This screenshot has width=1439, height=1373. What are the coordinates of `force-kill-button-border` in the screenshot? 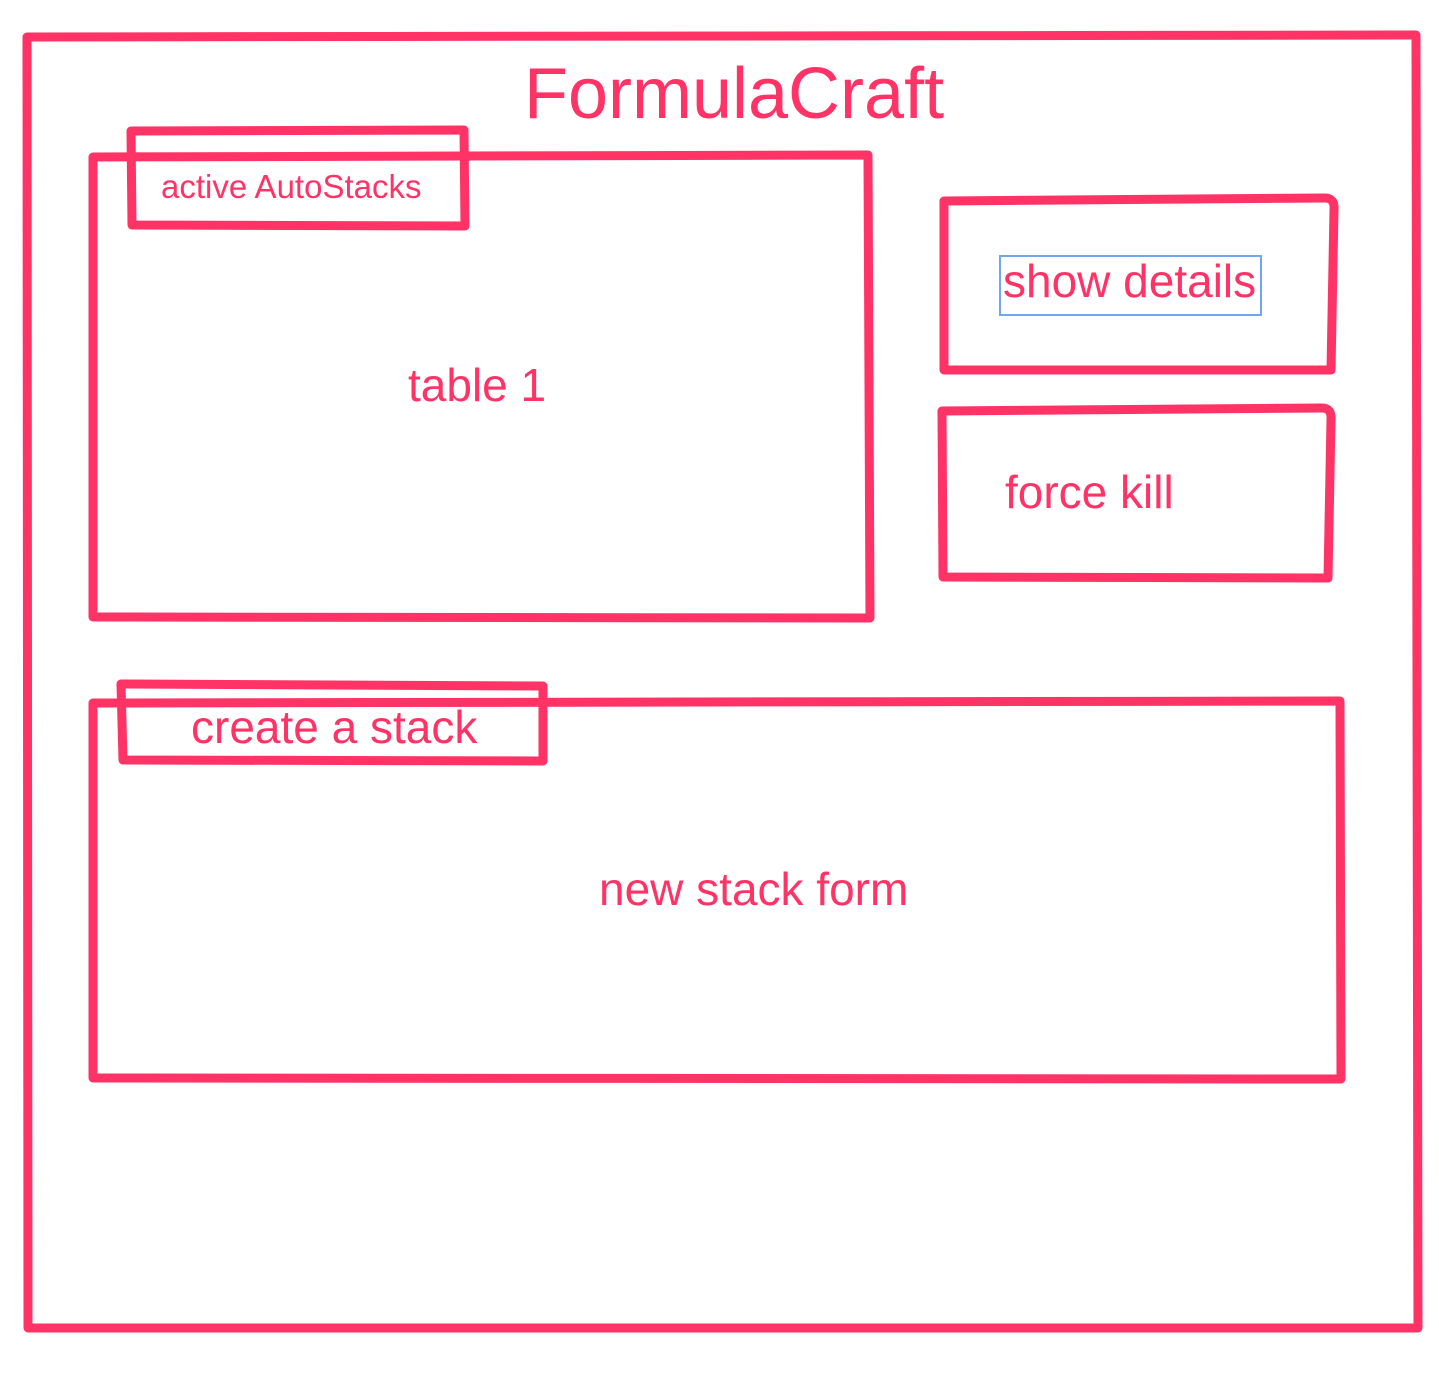 It's located at (1136, 493).